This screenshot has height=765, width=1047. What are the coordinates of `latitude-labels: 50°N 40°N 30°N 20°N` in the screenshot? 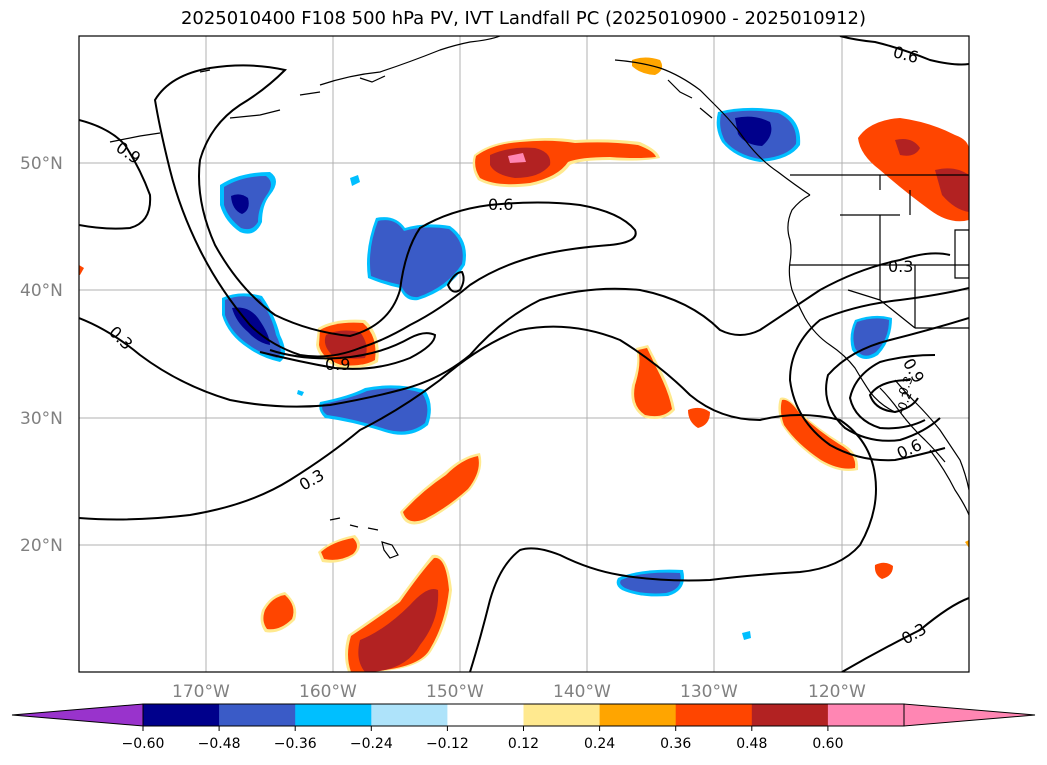 It's located at (41, 355).